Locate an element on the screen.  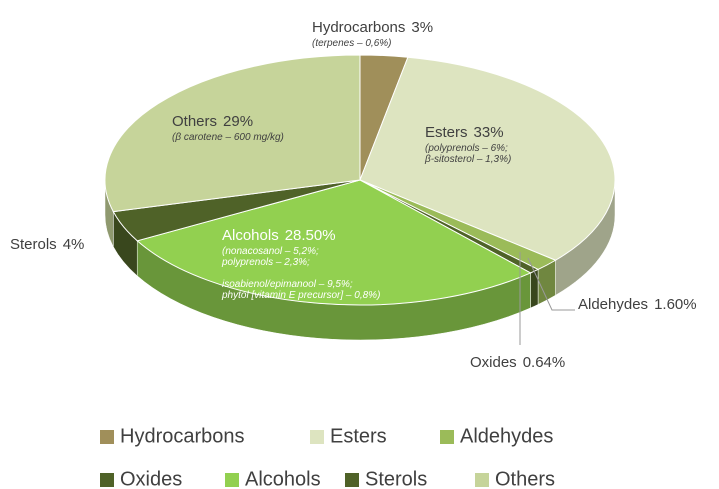
slice-note: (polyprenols – 6%; is located at coordinates (466, 148).